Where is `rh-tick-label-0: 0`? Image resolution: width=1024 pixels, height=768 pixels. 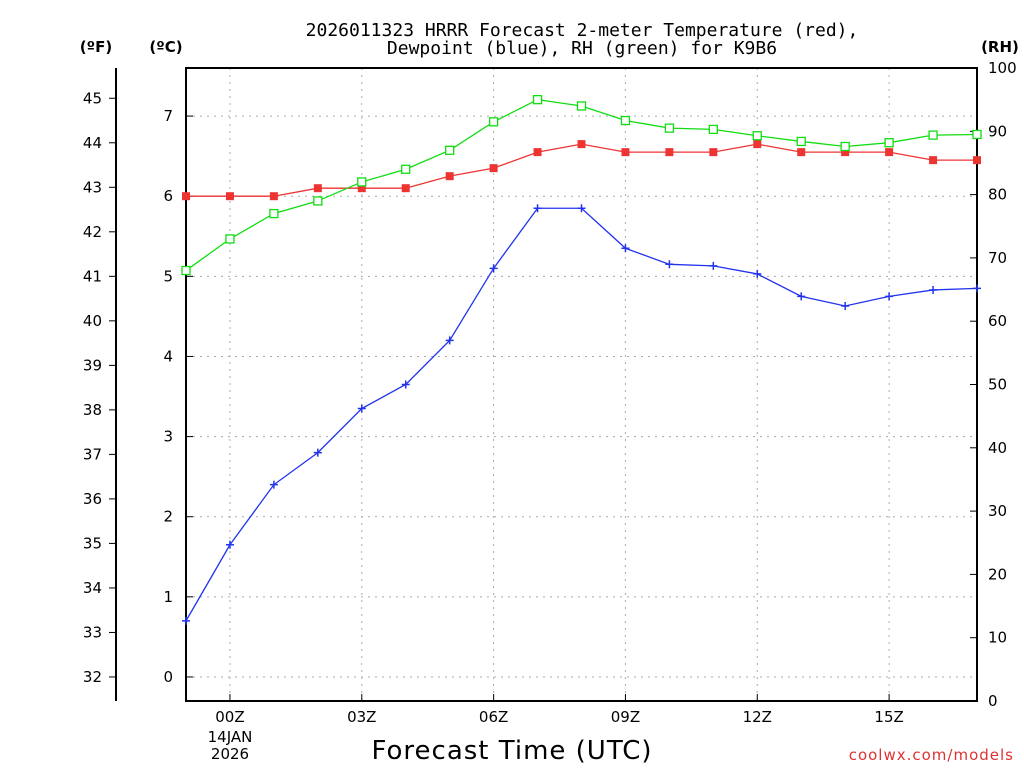 rh-tick-label-0: 0 is located at coordinates (993, 701).